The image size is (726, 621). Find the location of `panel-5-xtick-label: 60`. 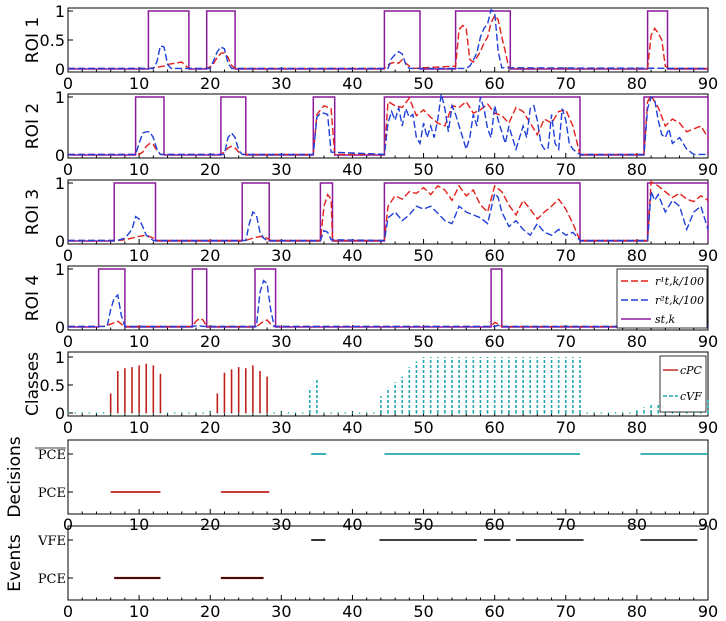

panel-5-xtick-label: 60 is located at coordinates (494, 427).